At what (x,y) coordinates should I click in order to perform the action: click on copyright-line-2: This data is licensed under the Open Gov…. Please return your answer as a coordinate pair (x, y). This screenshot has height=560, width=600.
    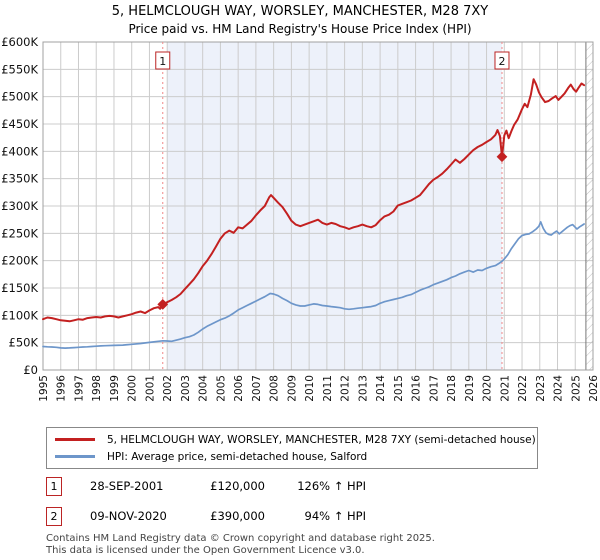
    Looking at the image, I should click on (205, 550).